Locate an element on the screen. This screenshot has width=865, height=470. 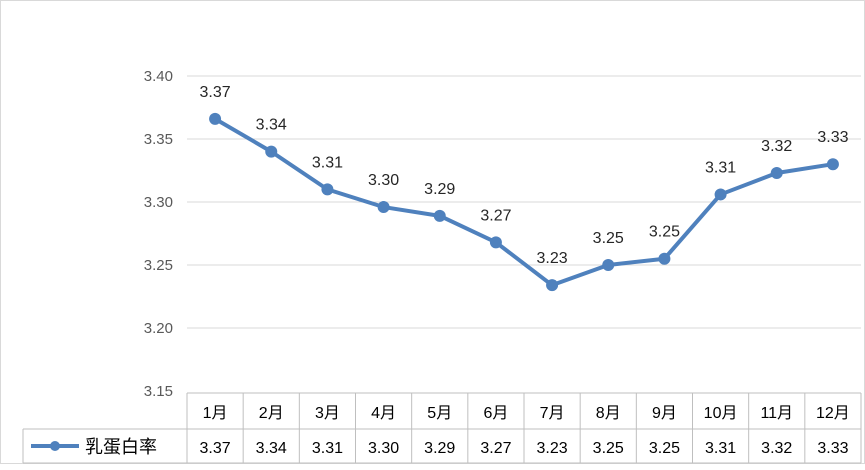
y-tick-label: 3.20 is located at coordinates (158, 328).